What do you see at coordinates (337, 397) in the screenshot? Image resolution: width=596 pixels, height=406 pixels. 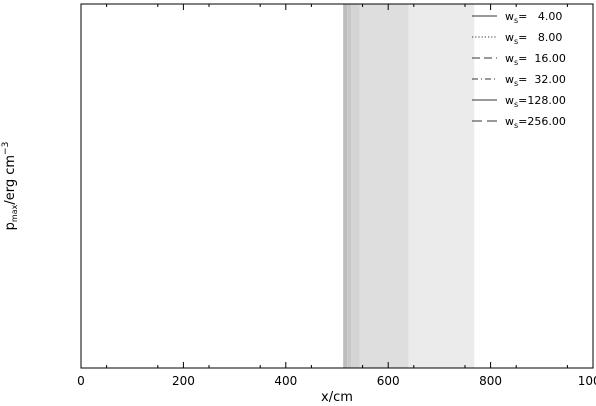 I see `x-axis-label: x/cm` at bounding box center [337, 397].